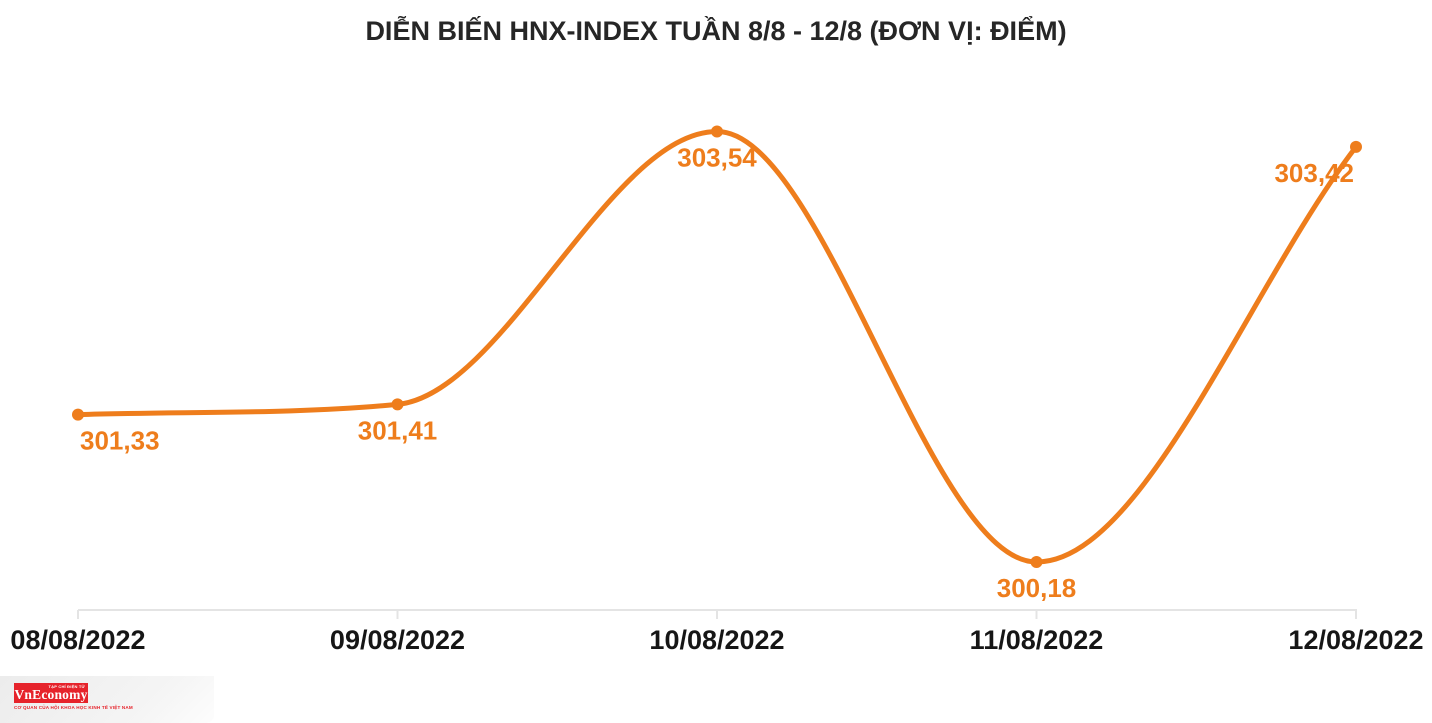 Image resolution: width=1432 pixels, height=723 pixels. Describe the element at coordinates (716, 640) in the screenshot. I see `x-axis-label: 10/08/2022` at that location.